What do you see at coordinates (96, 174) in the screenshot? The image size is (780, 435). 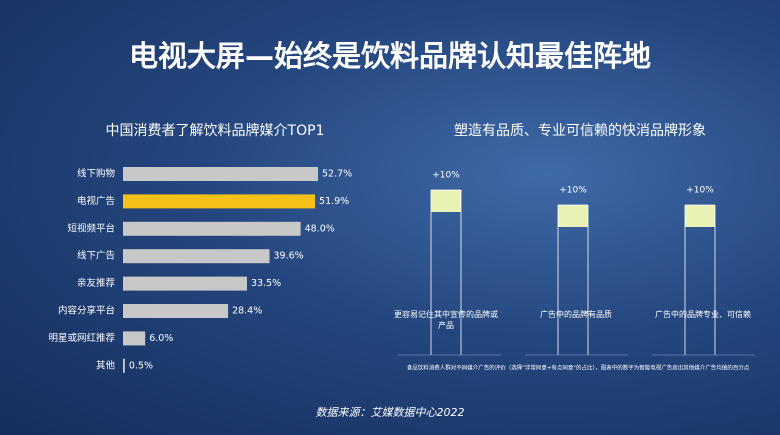 I see `category-label: 线下购物` at bounding box center [96, 174].